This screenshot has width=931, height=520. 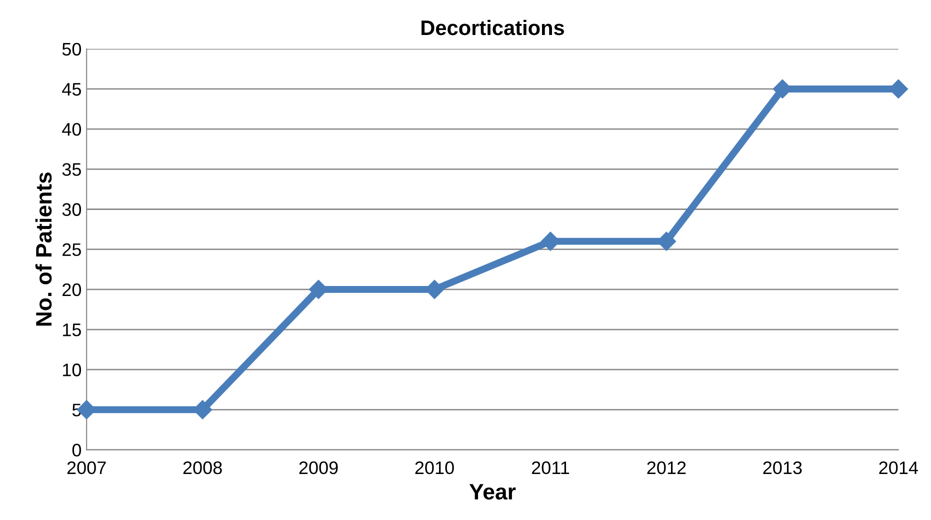 What do you see at coordinates (72, 49) in the screenshot?
I see `y-tick-label: 50` at bounding box center [72, 49].